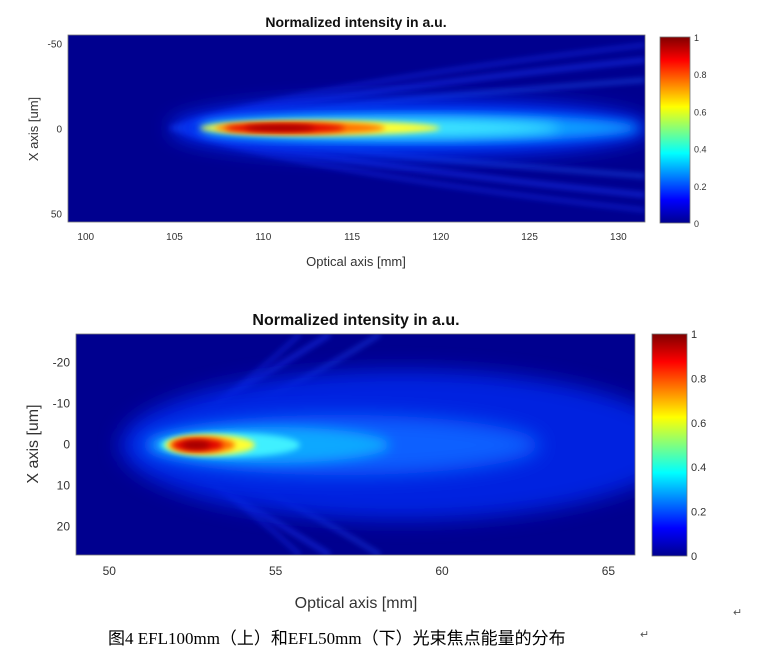 The width and height of the screenshot is (774, 663). Describe the element at coordinates (276, 571) in the screenshot. I see `chart-2-x-tick: 55` at that location.